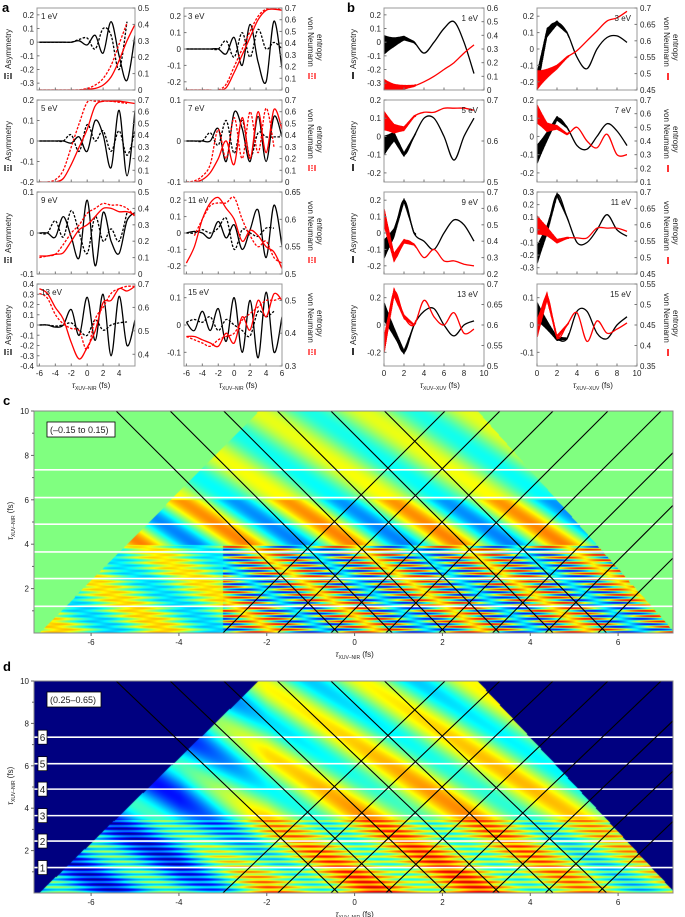 Image resolution: width=685 pixels, height=917 pixels. What do you see at coordinates (593, 386) in the screenshot?
I see `x-axis-title: τXUV–XUV (fs)` at bounding box center [593, 386].